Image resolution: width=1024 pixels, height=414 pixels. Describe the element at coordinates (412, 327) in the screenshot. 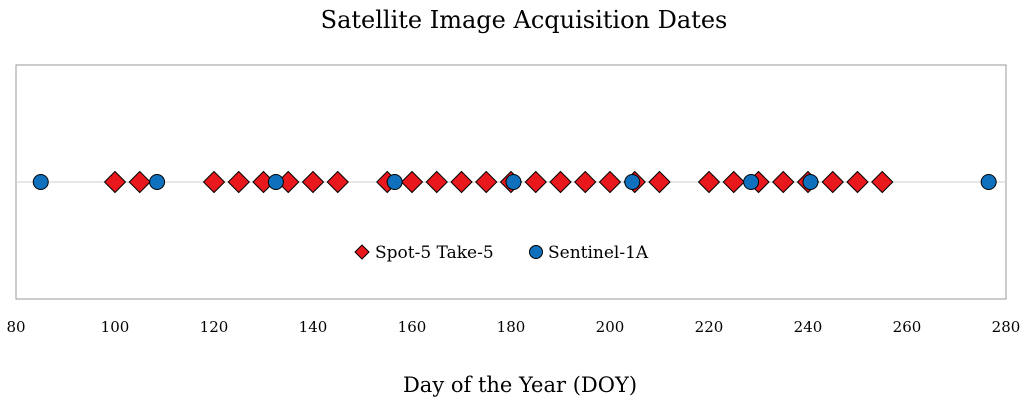

I see `x-tick-label: 160` at that location.